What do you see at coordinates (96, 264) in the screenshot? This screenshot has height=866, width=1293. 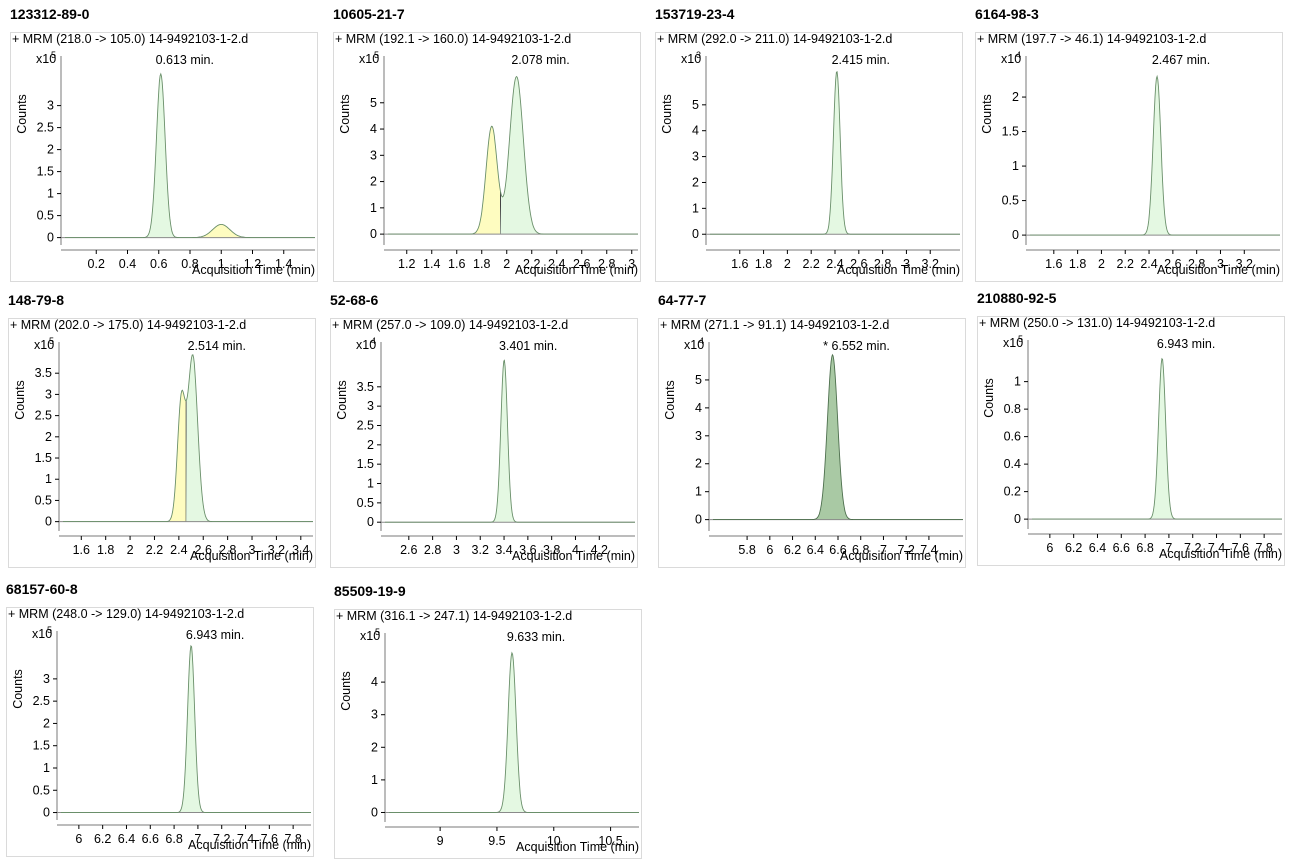 I see `x-tick-label: 0.2` at bounding box center [96, 264].